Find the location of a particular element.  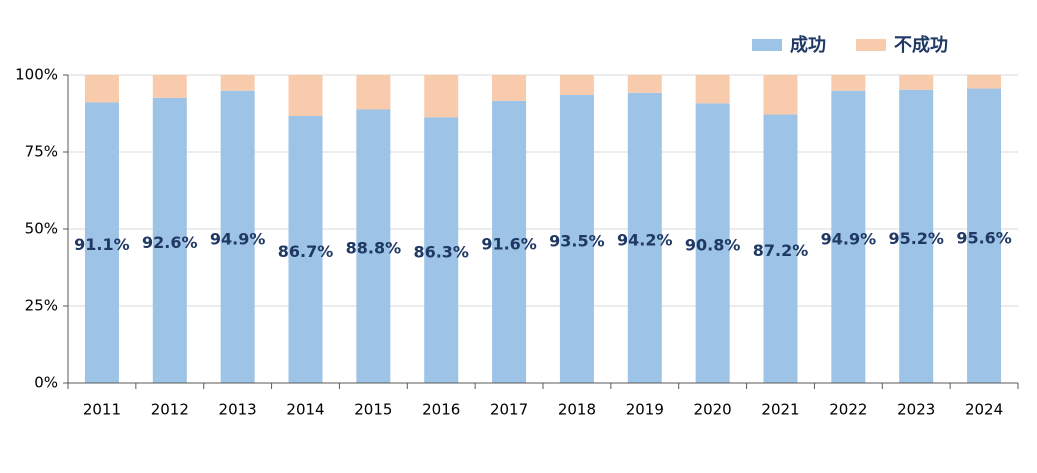

x-tick-label: 2013 is located at coordinates (238, 410).